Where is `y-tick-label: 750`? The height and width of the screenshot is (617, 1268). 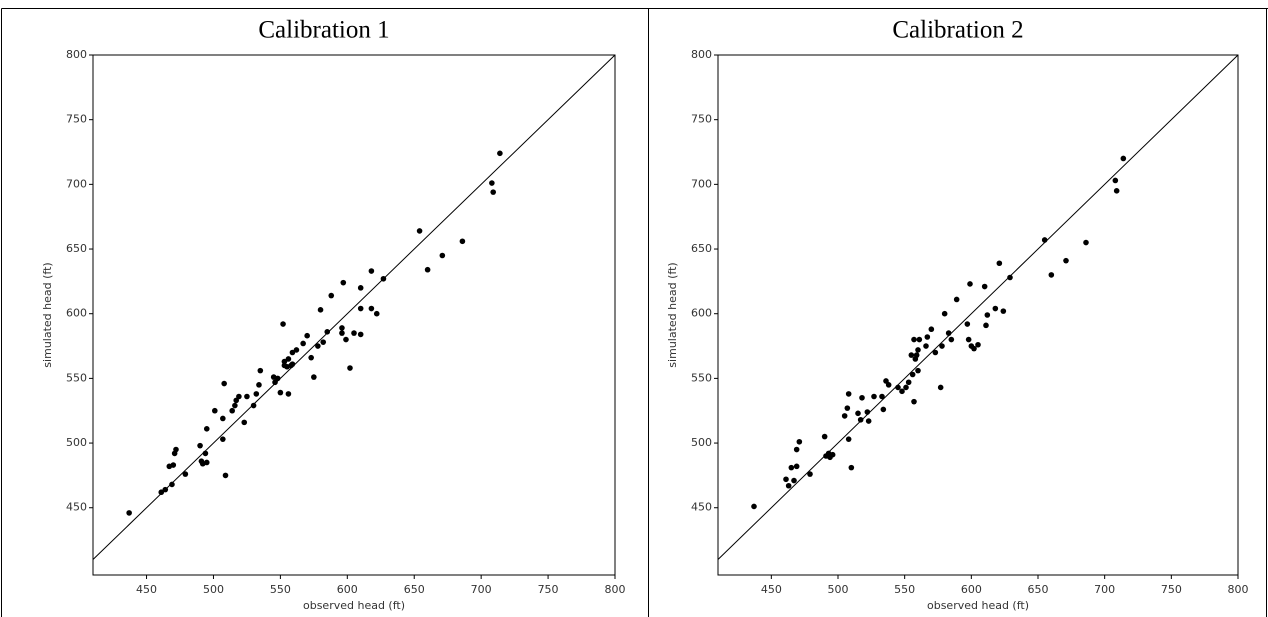 y-tick-label: 750 is located at coordinates (76, 119).